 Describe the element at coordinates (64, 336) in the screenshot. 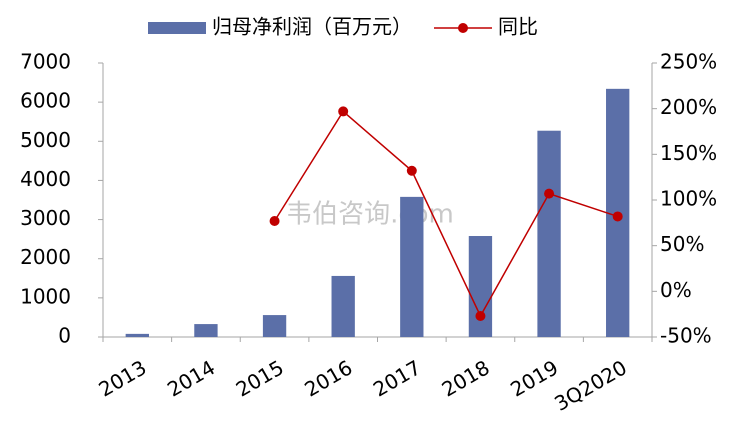

I see `y-tick-label: 0` at that location.